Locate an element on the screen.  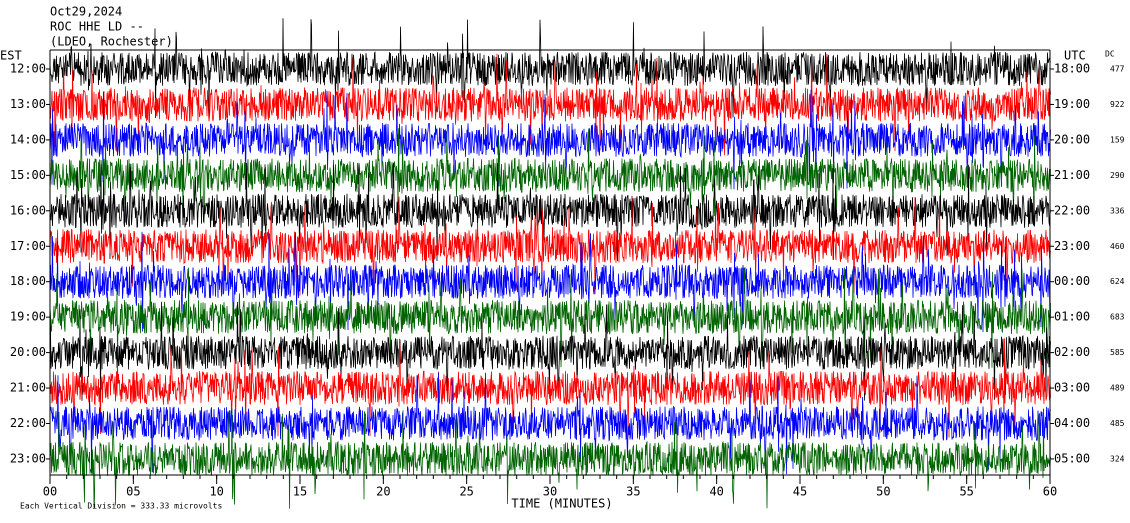
x-tick-label: 15 is located at coordinates (300, 492).